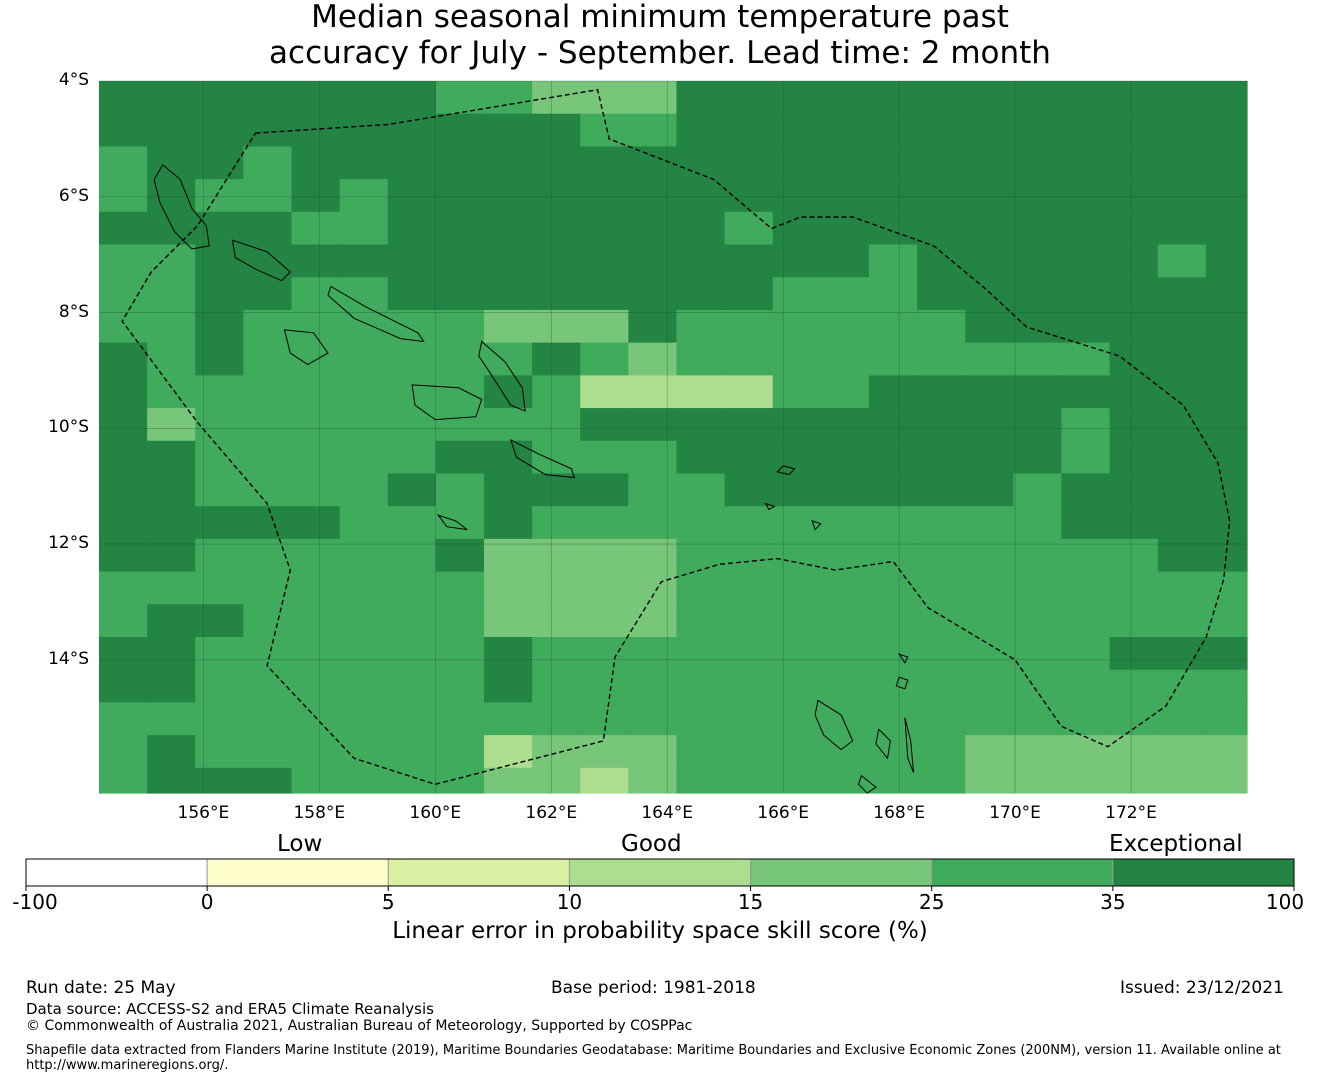 This screenshot has width=1320, height=1080. Describe the element at coordinates (816, 525) in the screenshot. I see `island-coastline` at that location.